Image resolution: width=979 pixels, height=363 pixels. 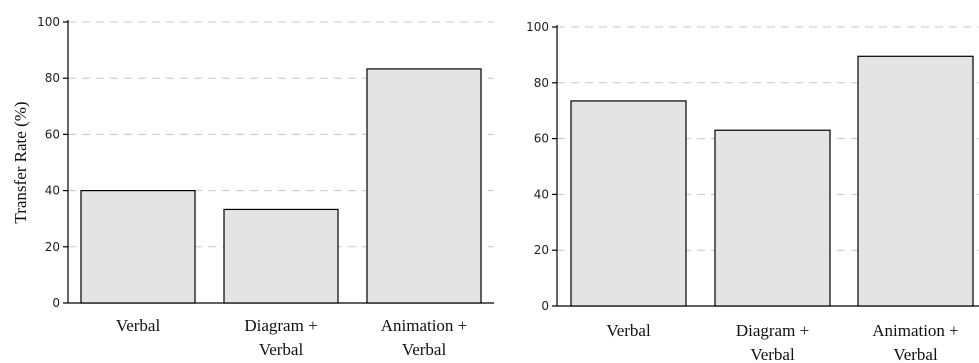 What do you see at coordinates (20, 162) in the screenshot?
I see `y-axis-title: Transfer Rate (%)` at bounding box center [20, 162].